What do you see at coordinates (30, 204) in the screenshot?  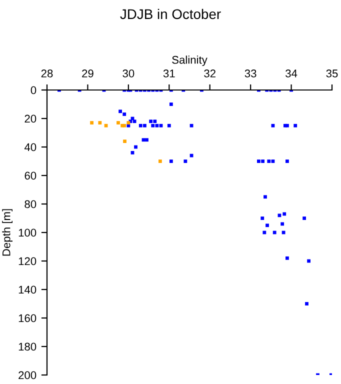 I see `y-tick-label: 80` at bounding box center [30, 204].